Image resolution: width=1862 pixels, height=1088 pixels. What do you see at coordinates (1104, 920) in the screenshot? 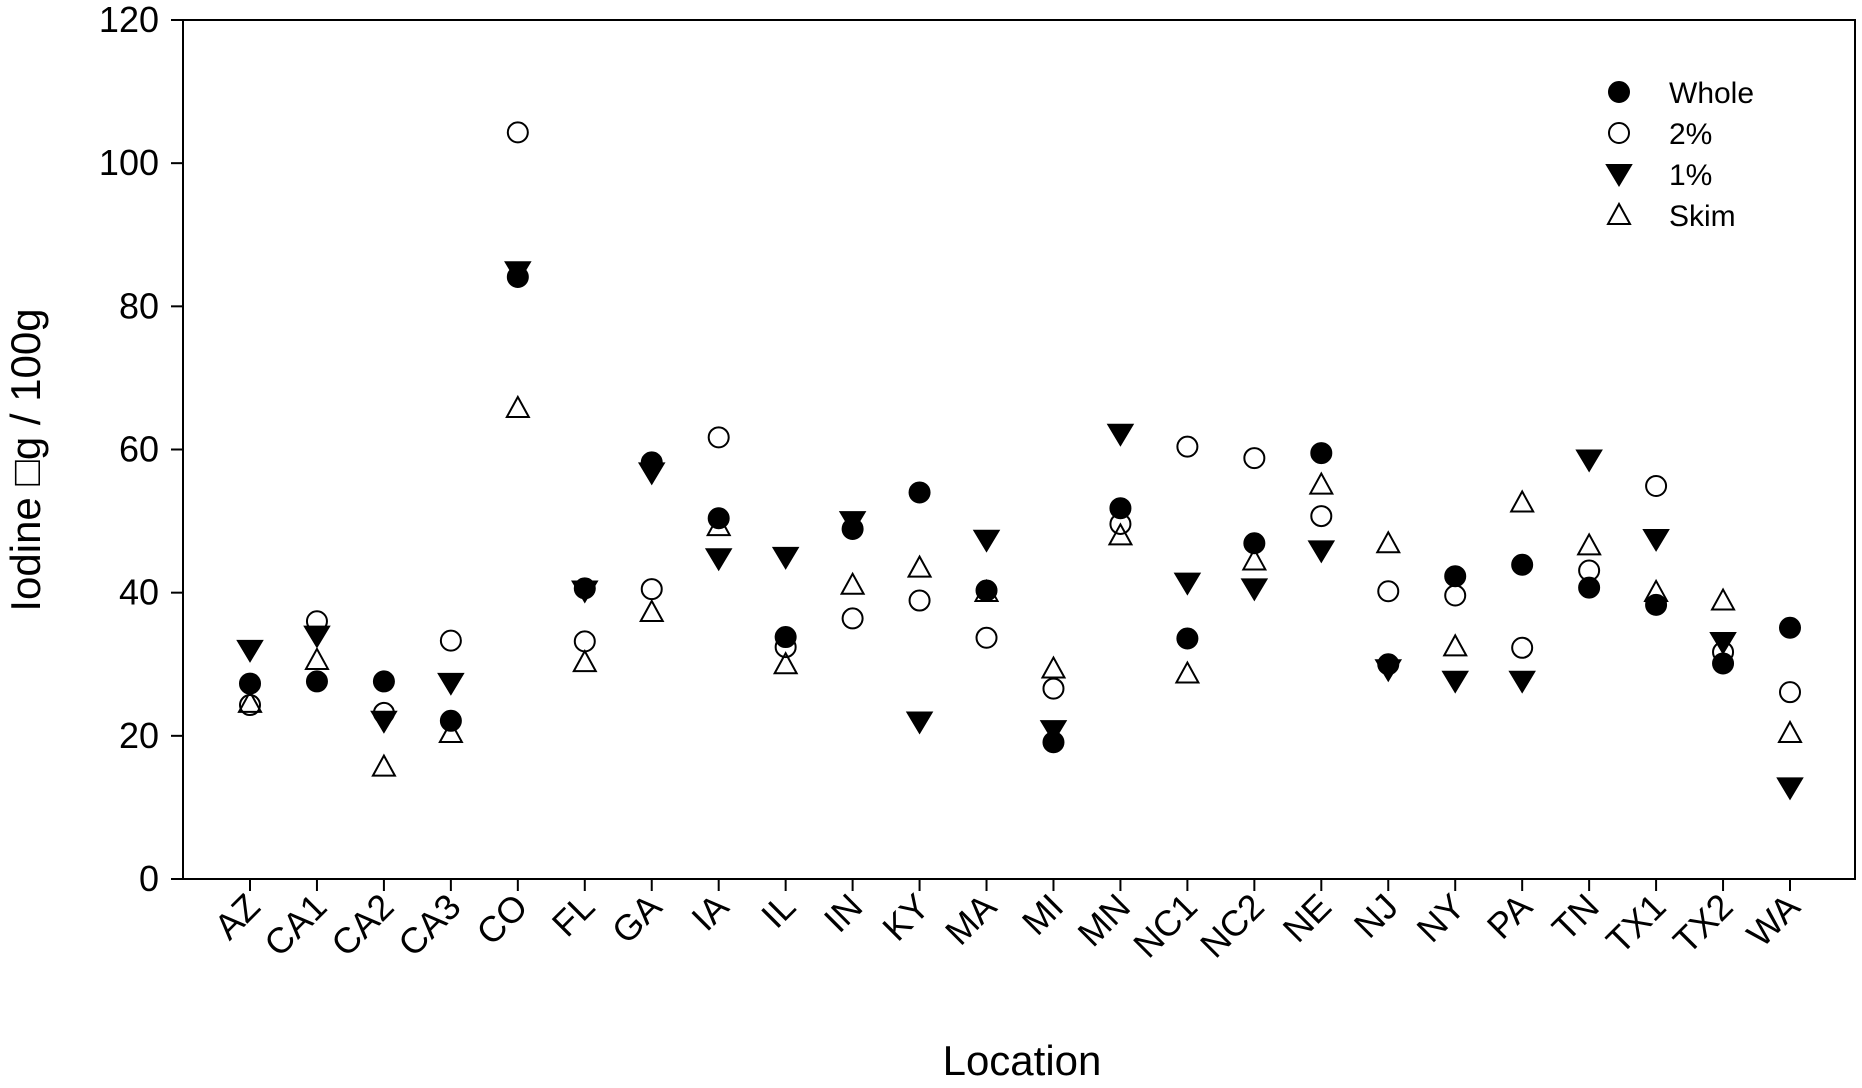
I see `x-tick-label: MN` at bounding box center [1104, 920].